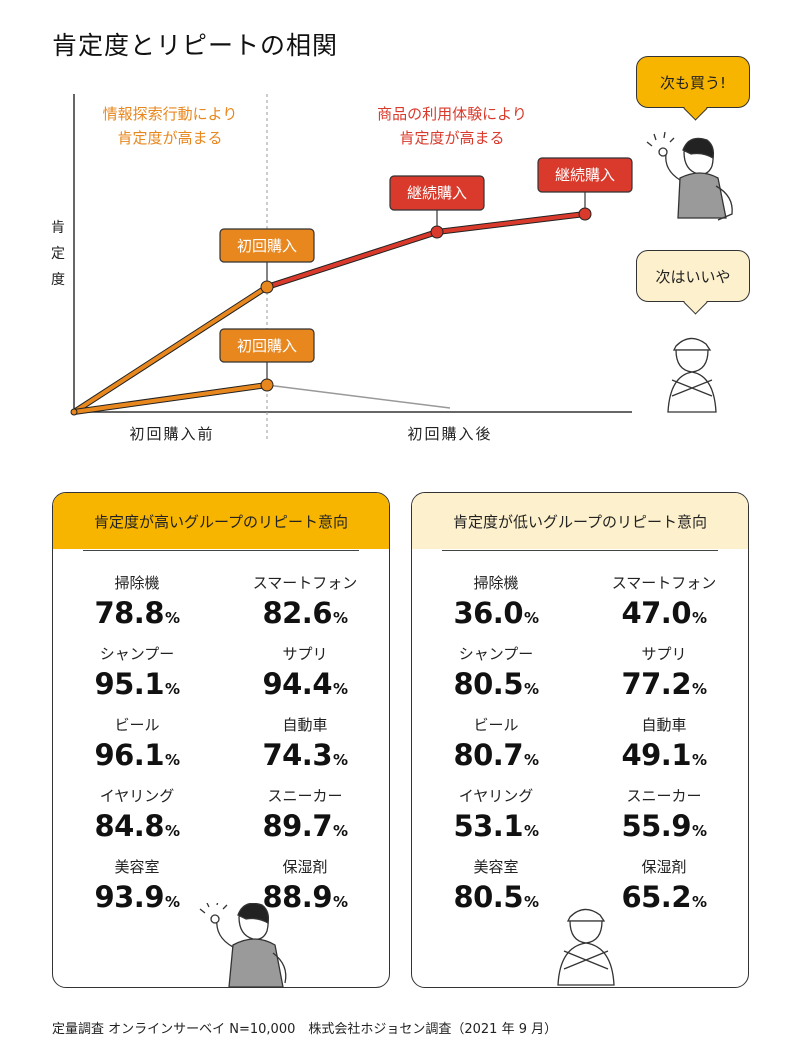 This screenshot has width=800, height=1059. Describe the element at coordinates (169, 138) in the screenshot. I see `phase-label-left-2: 肯定度が高まる` at that location.